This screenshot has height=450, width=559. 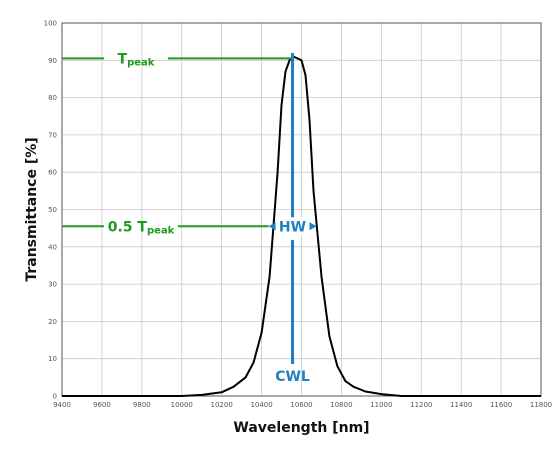 I want to click on x-tick-label: 11400, so click(x=461, y=405).